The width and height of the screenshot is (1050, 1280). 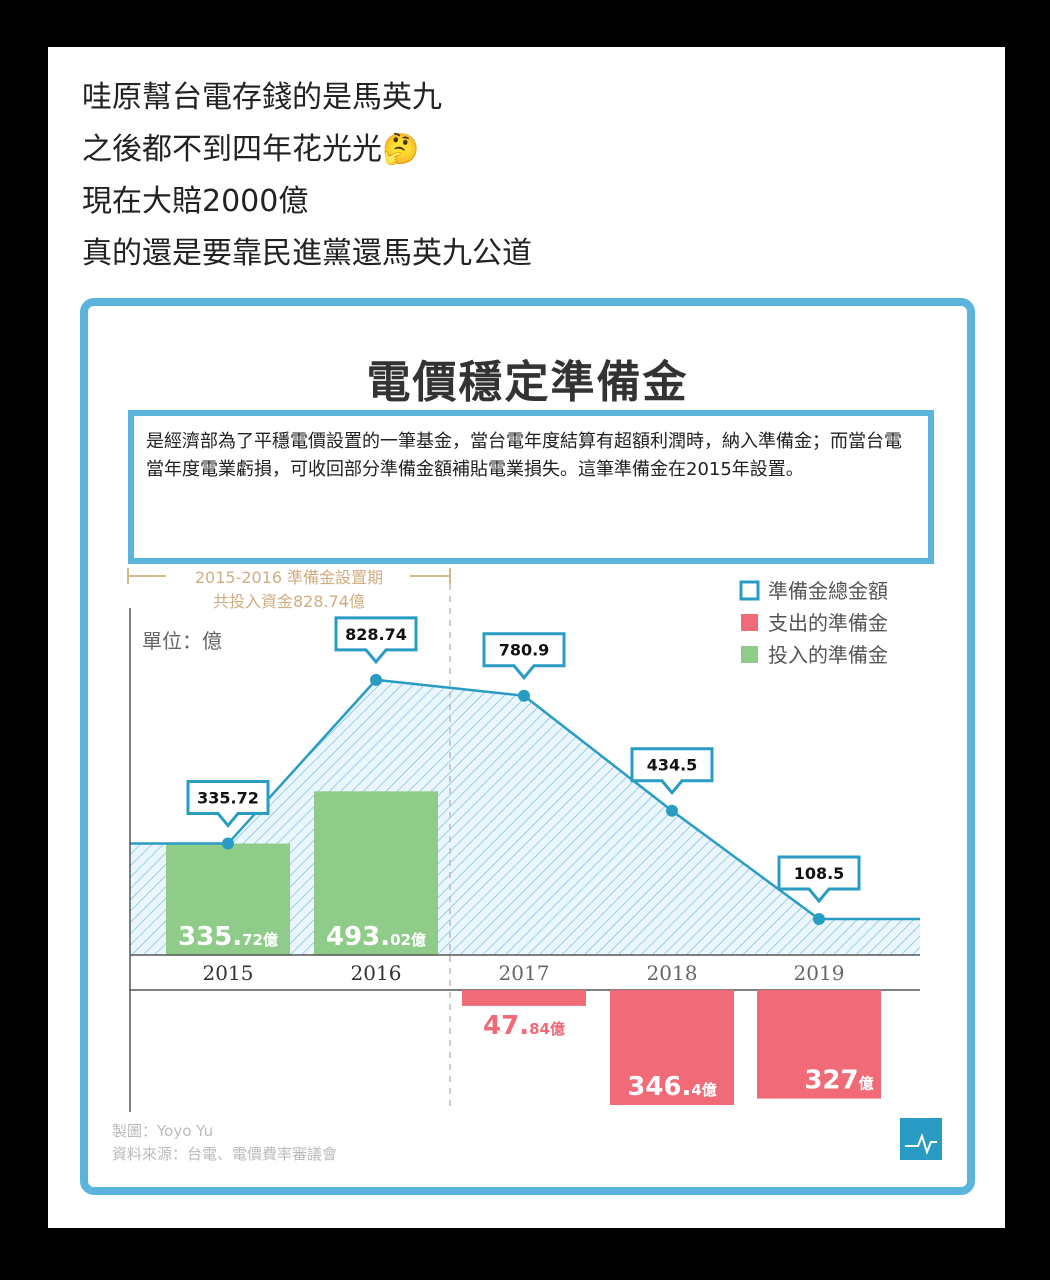 What do you see at coordinates (672, 973) in the screenshot?
I see `year-label: 2018` at bounding box center [672, 973].